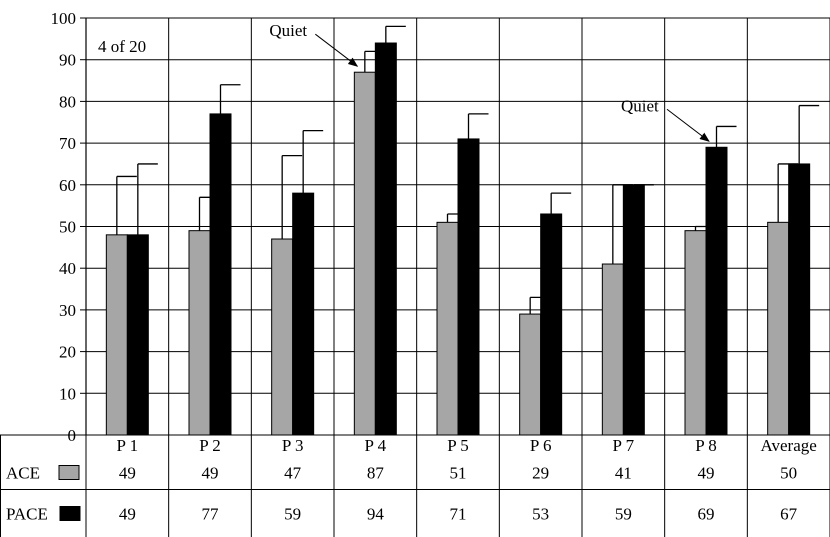  What do you see at coordinates (540, 473) in the screenshot?
I see `table-cell-ace: 29` at bounding box center [540, 473].